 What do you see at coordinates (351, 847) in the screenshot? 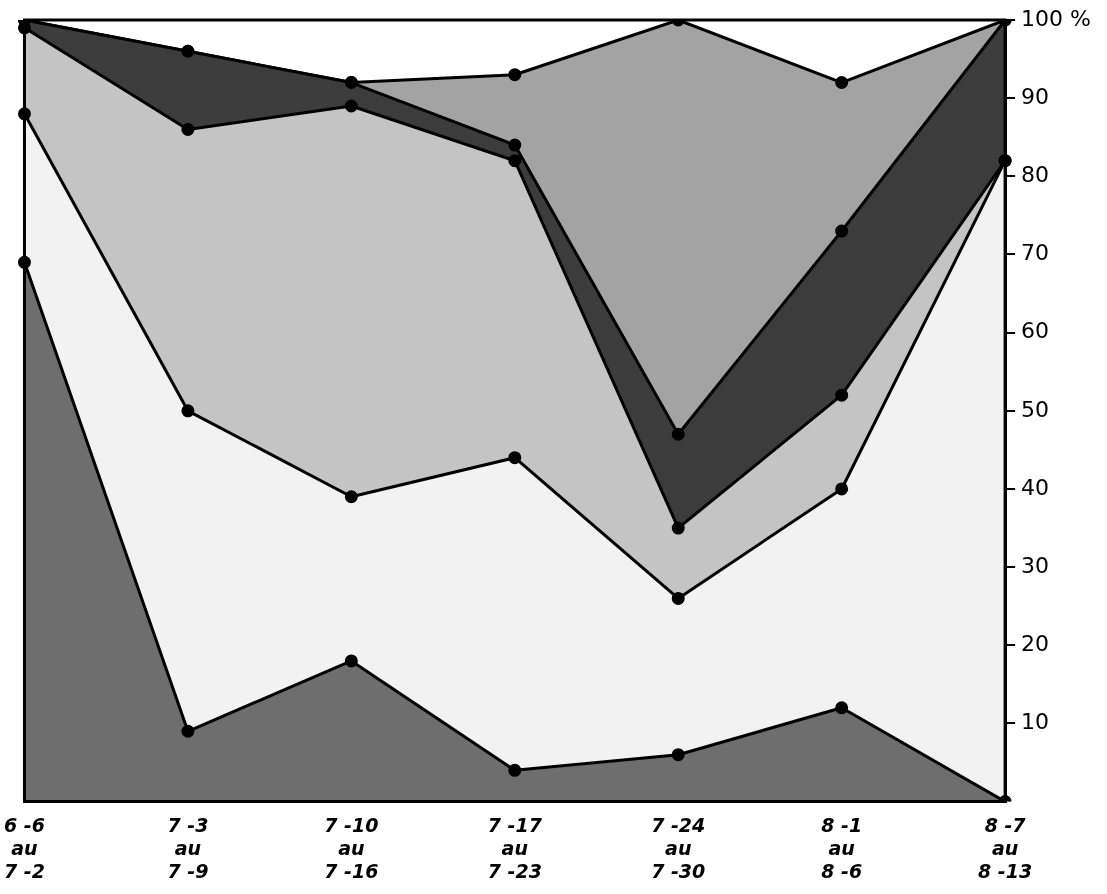
I see `x-tick-label: 7 -10 au 7 -16` at bounding box center [351, 847].